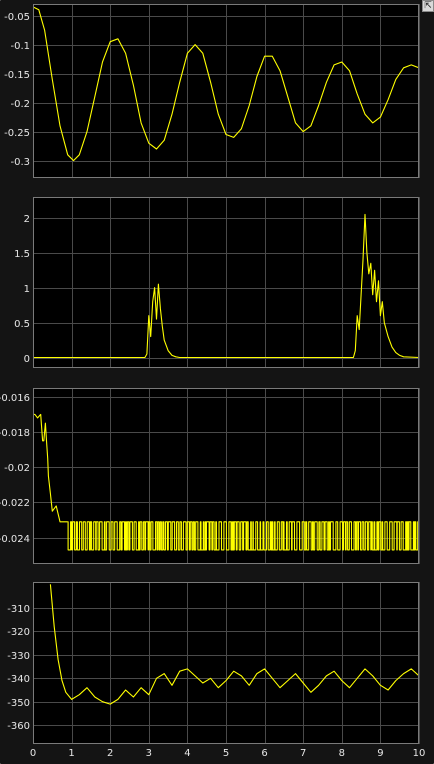 The width and height of the screenshot is (434, 764). I want to click on x-tick-label: 2, so click(110, 753).